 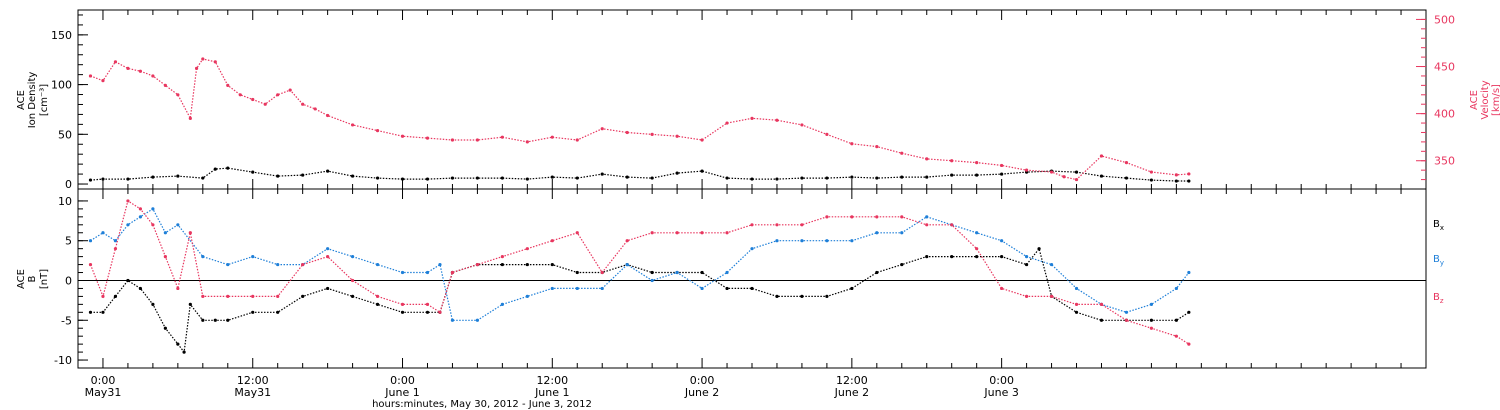 I want to click on velocity-axis: 350 400 450 500, so click(x=1435, y=97).